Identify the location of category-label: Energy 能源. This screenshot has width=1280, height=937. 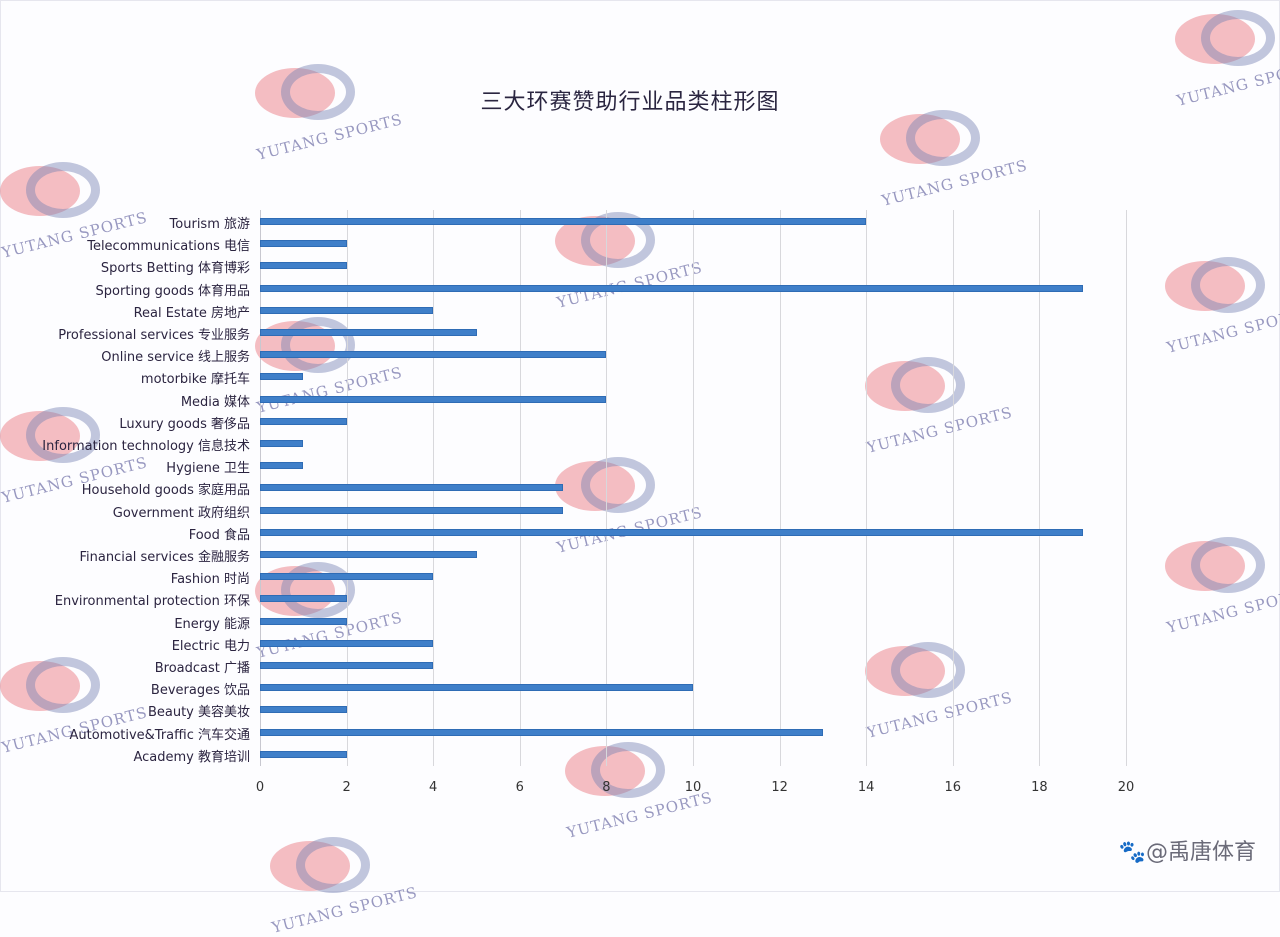
(212, 624).